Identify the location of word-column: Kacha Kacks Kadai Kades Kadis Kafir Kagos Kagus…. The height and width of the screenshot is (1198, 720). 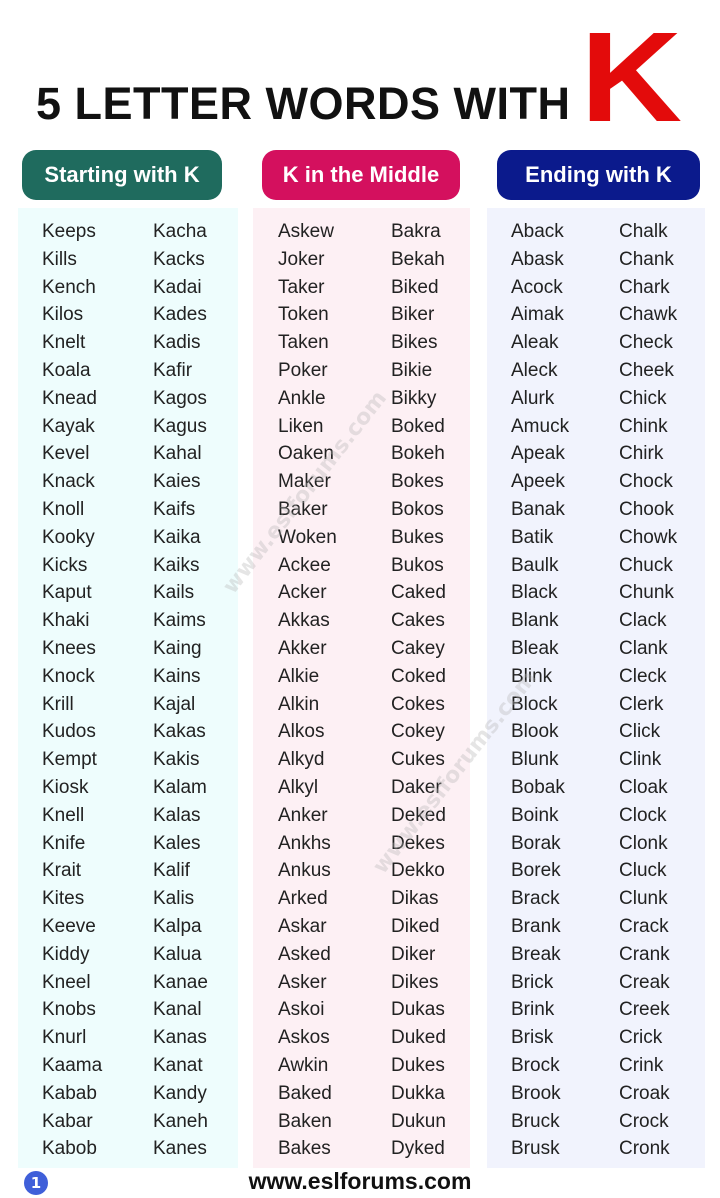
(180, 690).